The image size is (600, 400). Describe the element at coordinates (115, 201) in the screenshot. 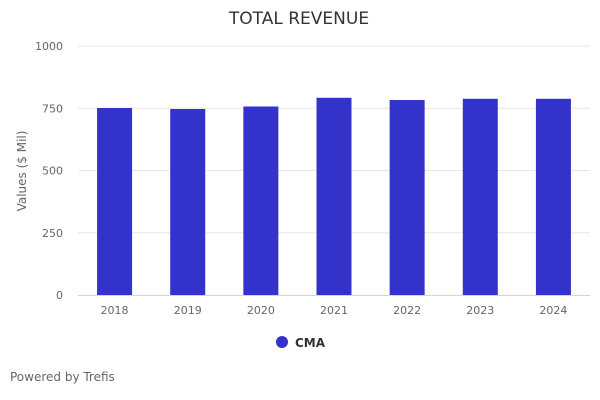

I see `bar-2018` at that location.